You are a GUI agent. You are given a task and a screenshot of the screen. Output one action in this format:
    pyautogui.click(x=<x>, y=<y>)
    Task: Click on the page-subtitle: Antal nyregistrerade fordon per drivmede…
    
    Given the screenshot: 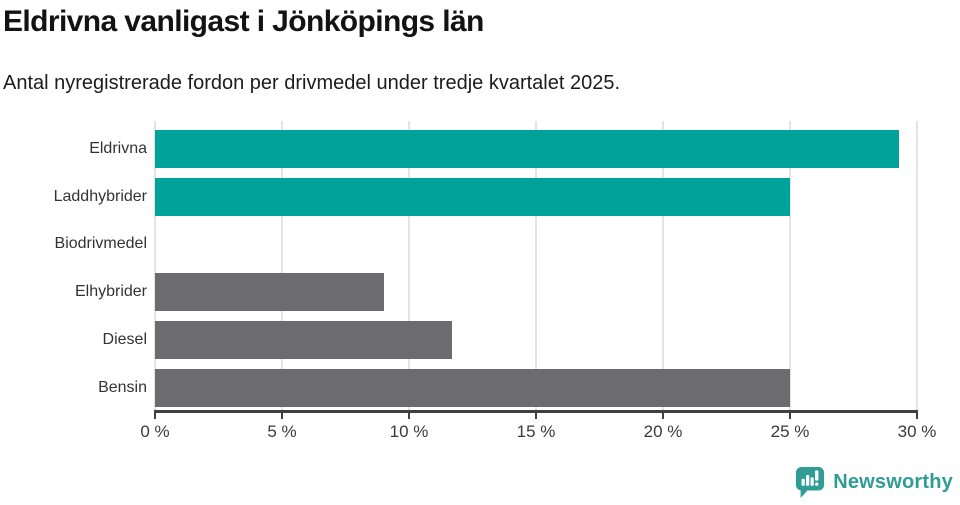 What is the action you would take?
    pyautogui.click(x=312, y=83)
    